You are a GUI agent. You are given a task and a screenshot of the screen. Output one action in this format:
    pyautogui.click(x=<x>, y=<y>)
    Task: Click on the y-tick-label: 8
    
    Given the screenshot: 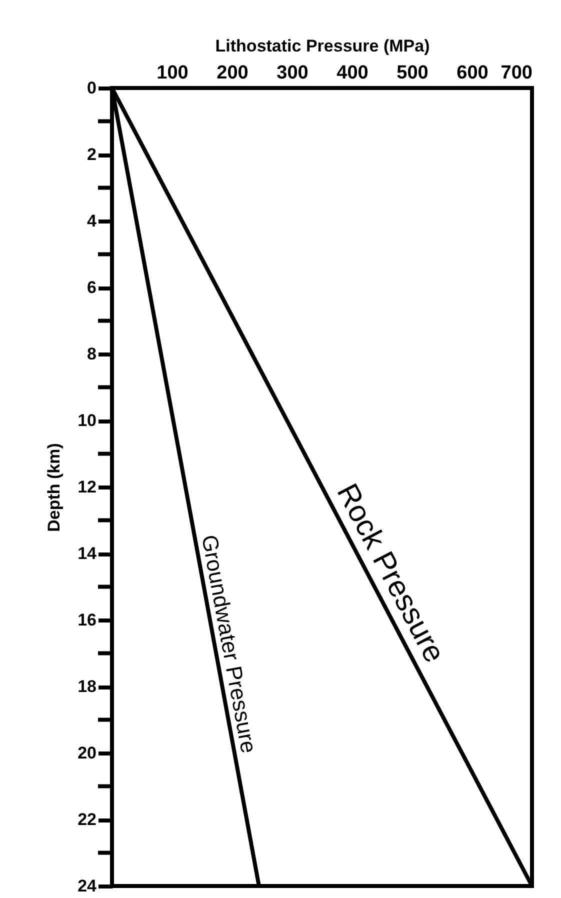 What is the action you would take?
    pyautogui.click(x=91, y=354)
    